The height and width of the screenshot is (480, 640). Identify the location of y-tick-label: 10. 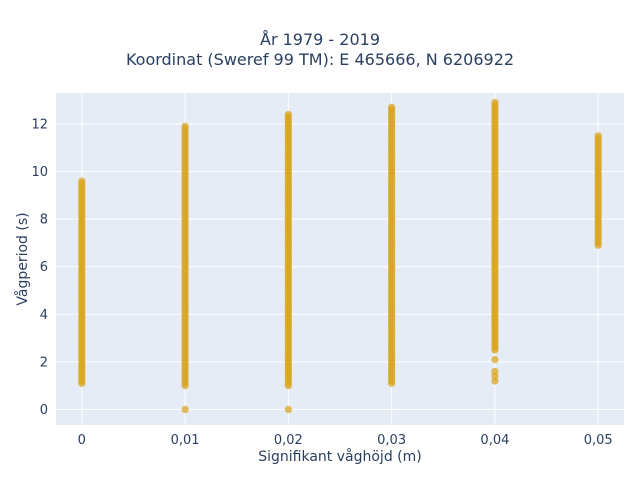
(39, 172).